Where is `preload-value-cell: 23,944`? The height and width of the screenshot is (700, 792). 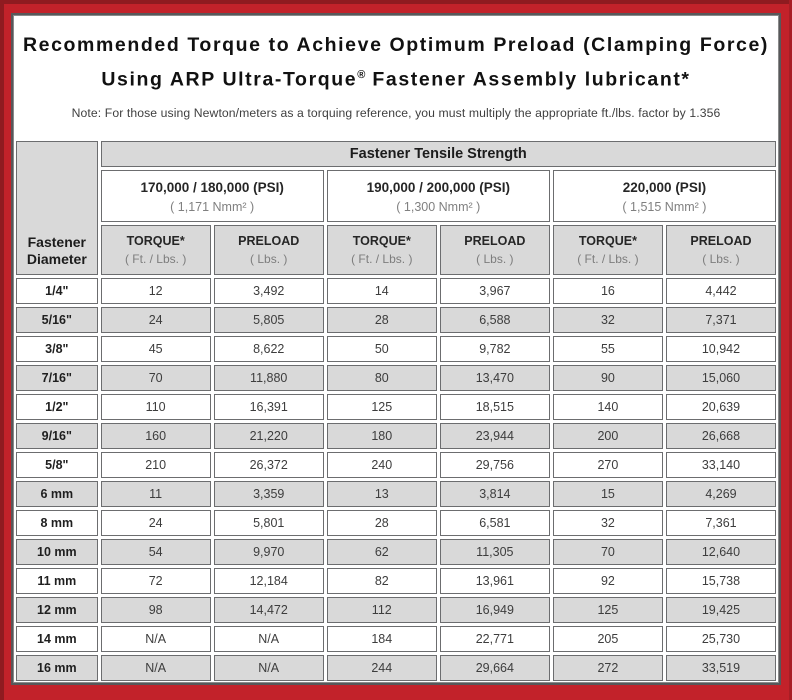
preload-value-cell: 23,944 is located at coordinates (494, 436).